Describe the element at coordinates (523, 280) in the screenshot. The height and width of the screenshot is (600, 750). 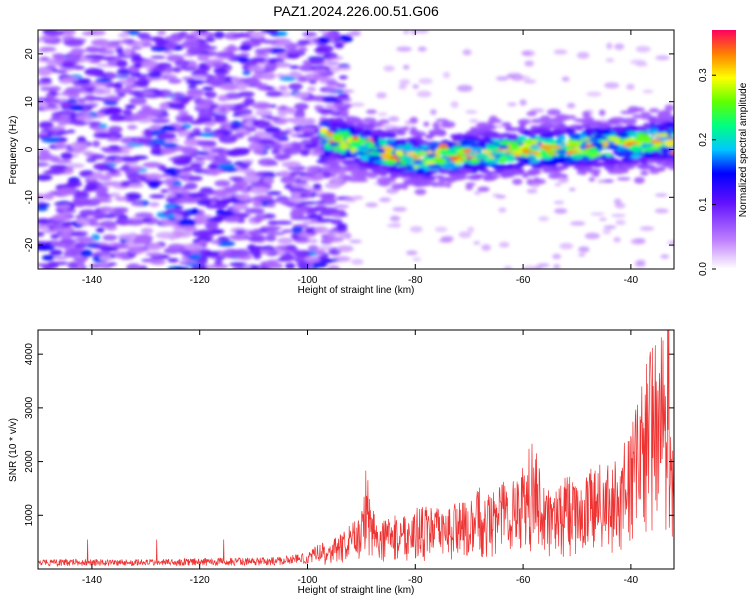
I see `x-tick-label: -60` at that location.